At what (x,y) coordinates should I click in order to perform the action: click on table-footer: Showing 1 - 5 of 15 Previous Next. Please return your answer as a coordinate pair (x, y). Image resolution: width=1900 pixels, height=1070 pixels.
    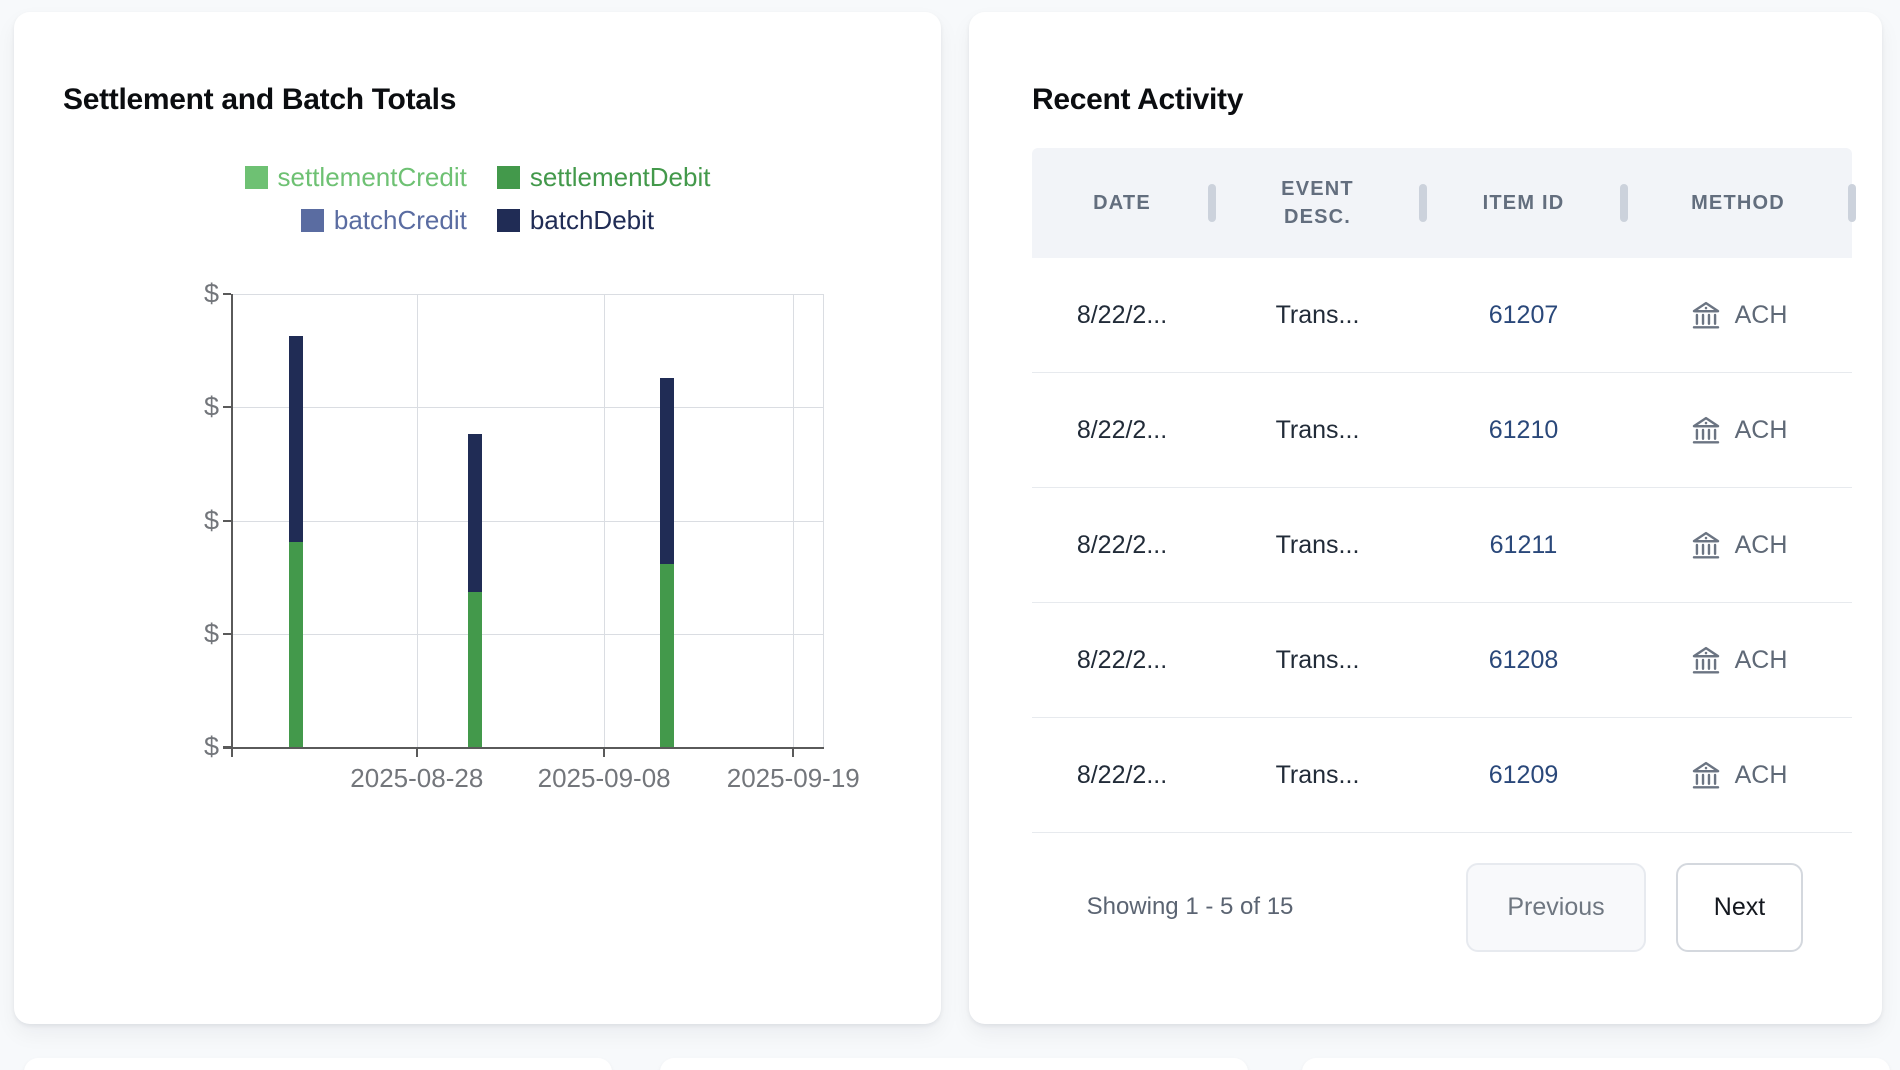
    Looking at the image, I should click on (1442, 907).